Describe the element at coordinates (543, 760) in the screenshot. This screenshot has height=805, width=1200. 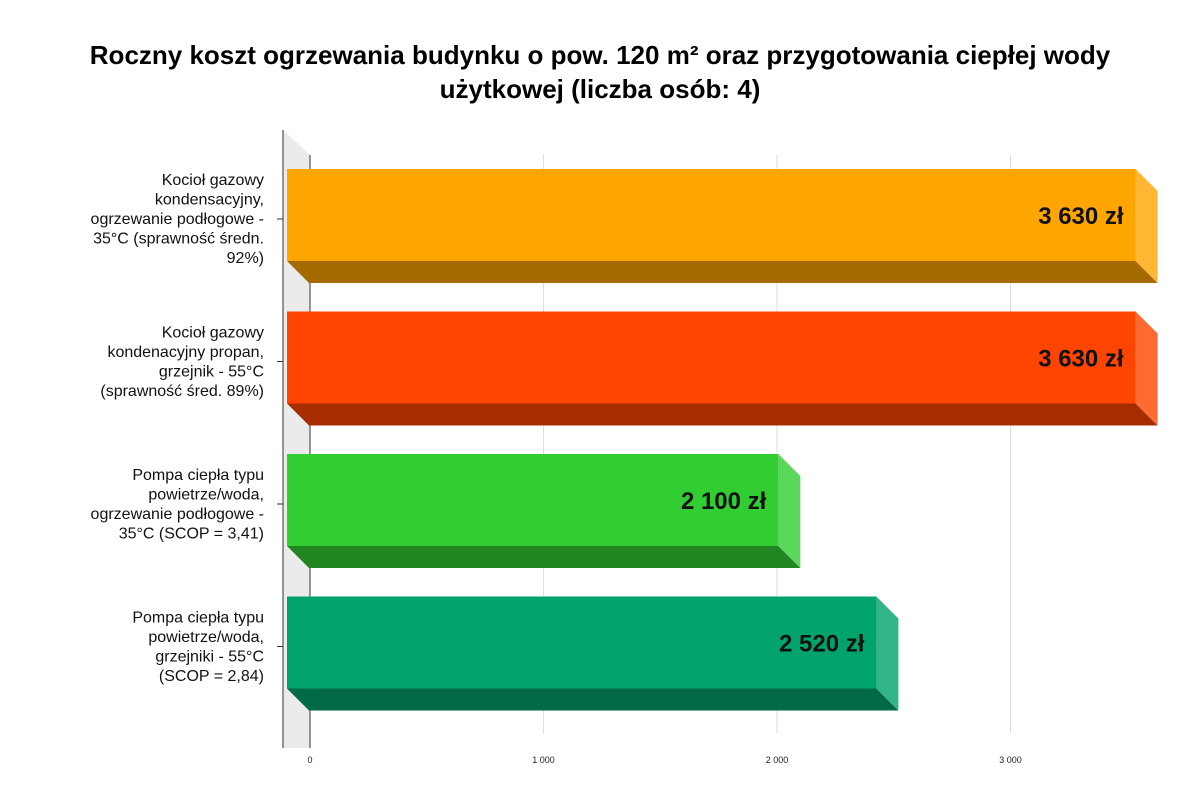
I see `x-tick-label-1: 1 000` at that location.